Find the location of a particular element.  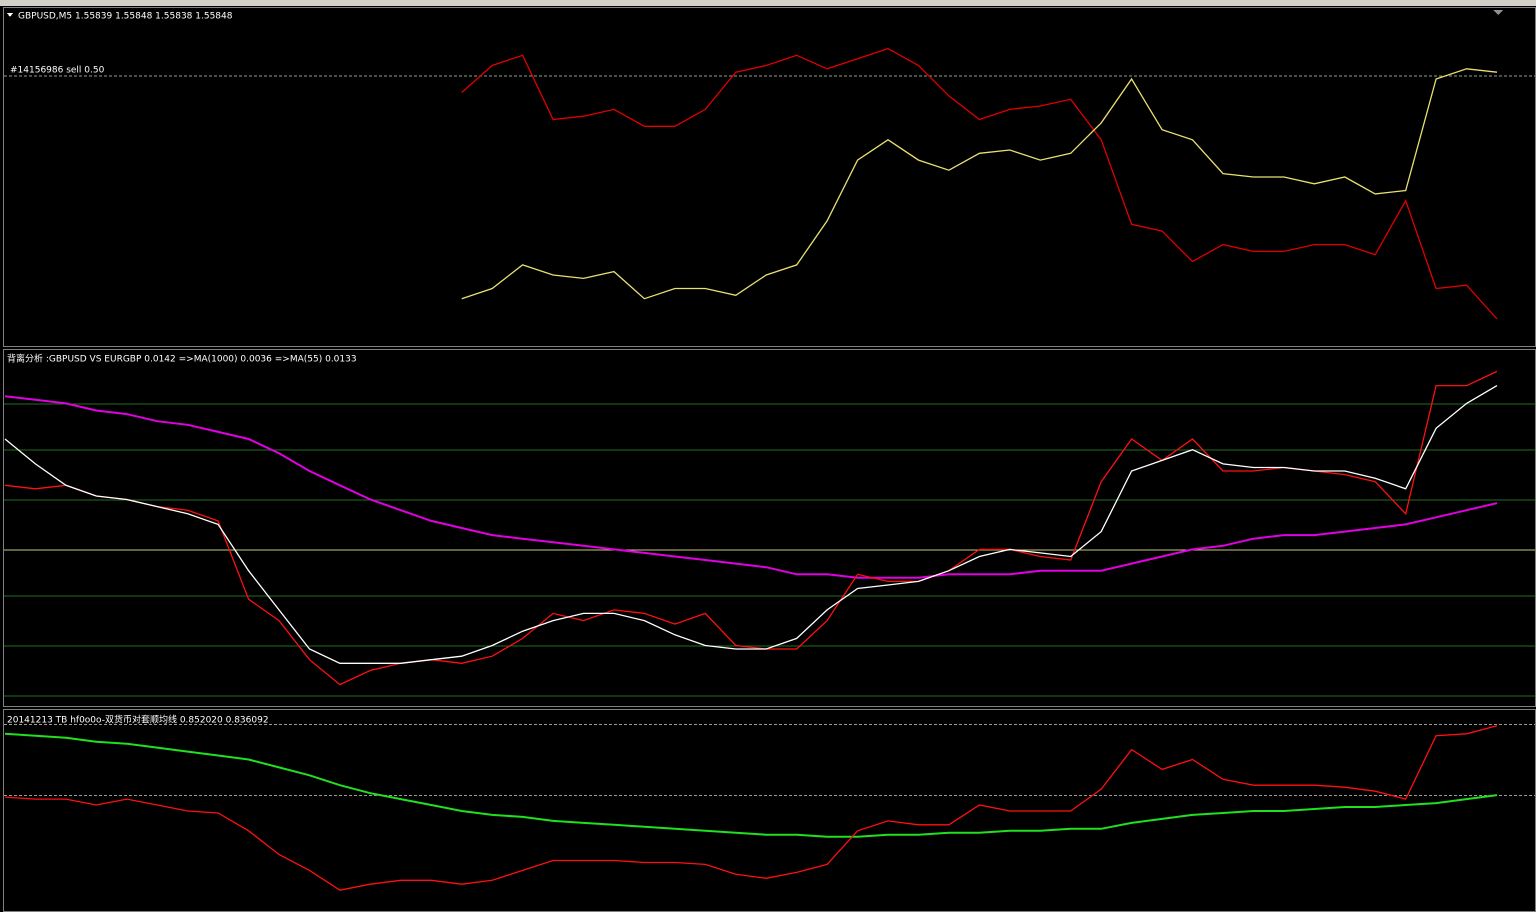

collapse-icon is located at coordinates (10, 15).